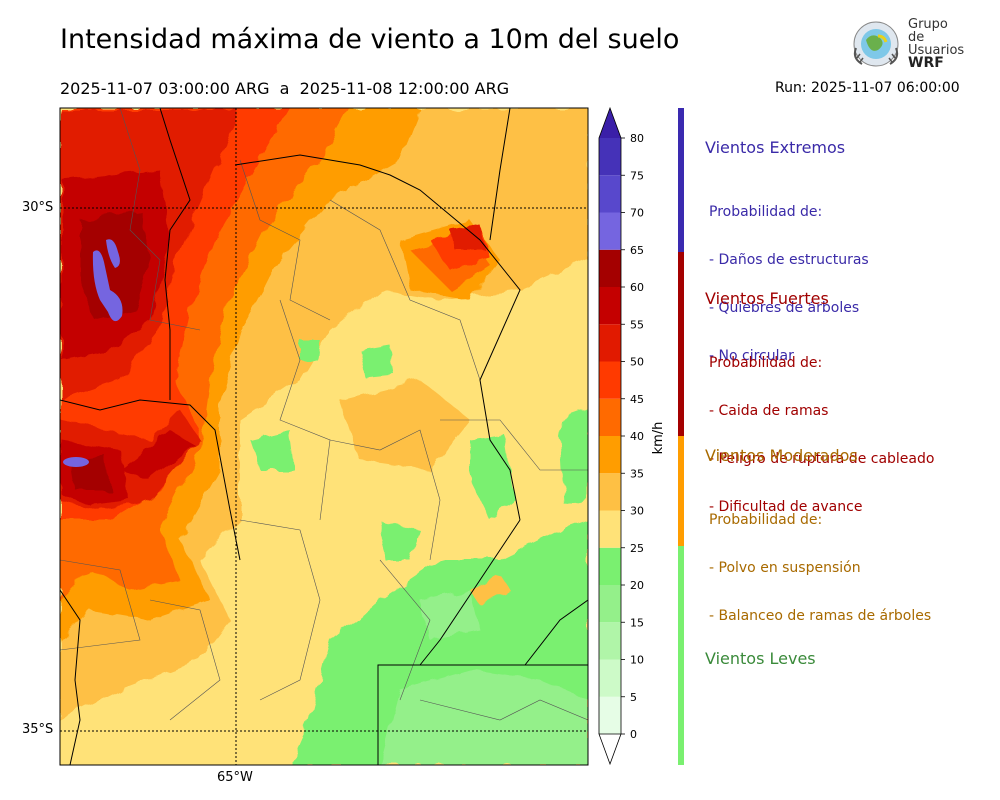  I want to click on colorbar-tick-label: 60, so click(637, 287).